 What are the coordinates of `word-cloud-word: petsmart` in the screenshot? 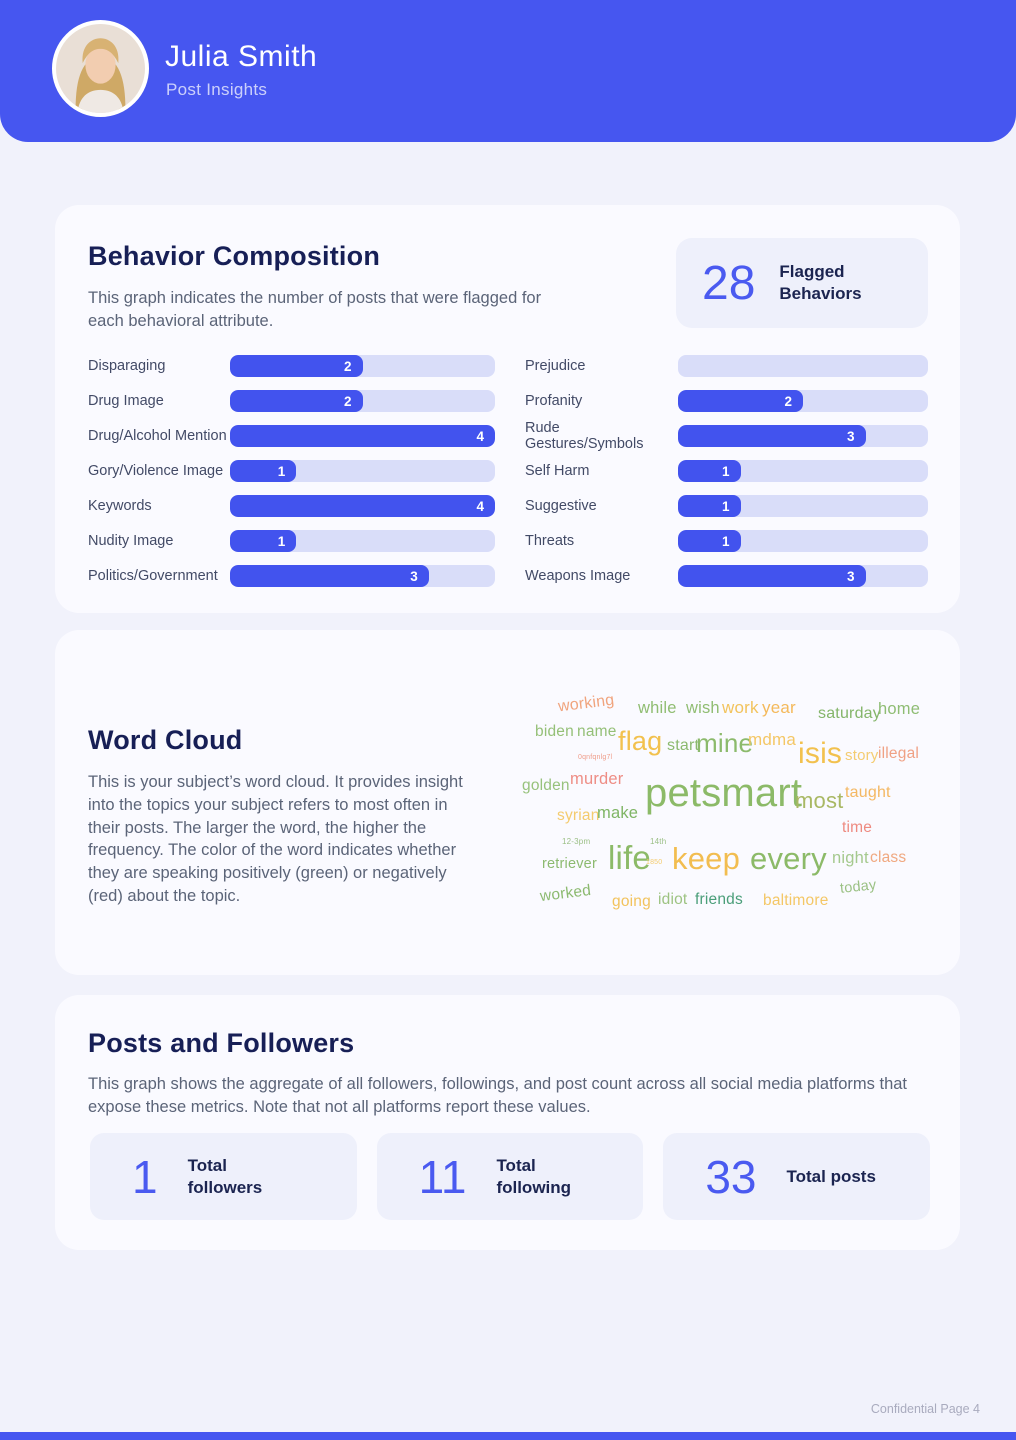 It's located at (724, 793).